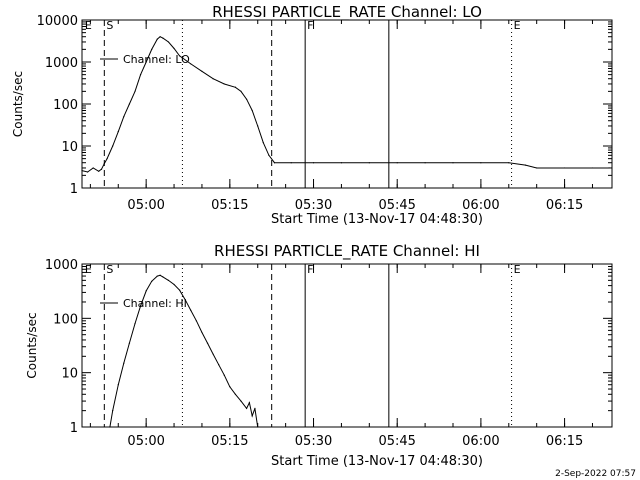 This screenshot has width=640, height=480. What do you see at coordinates (156, 59) in the screenshot?
I see `legend-label: Channel: LO` at bounding box center [156, 59].